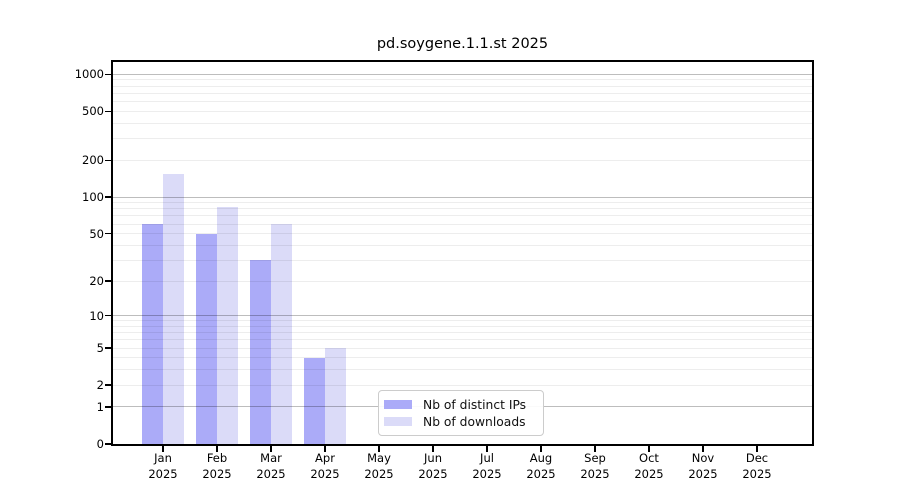 The image size is (900, 500). What do you see at coordinates (462, 44) in the screenshot?
I see `chart-title: pd.soygene.1.1.st 2025` at bounding box center [462, 44].